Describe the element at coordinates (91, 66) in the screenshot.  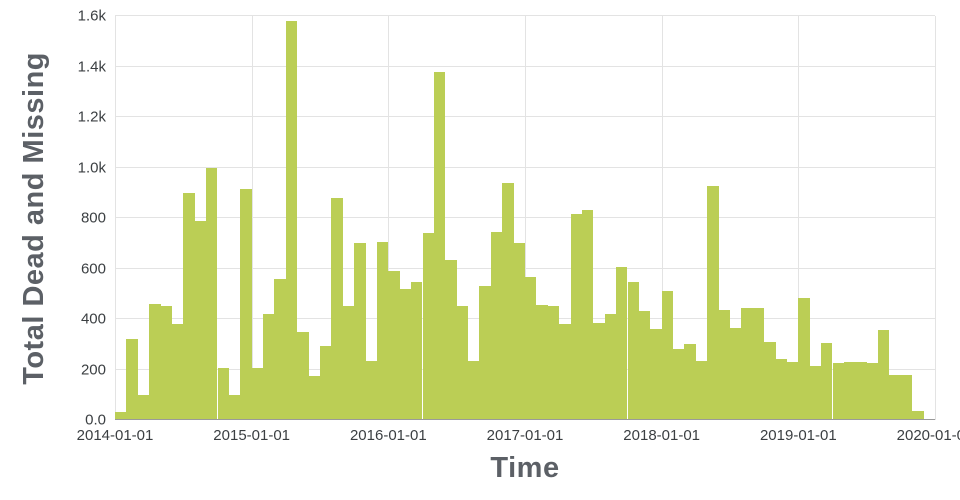
I see `y-tick-label: 1.4k` at that location.